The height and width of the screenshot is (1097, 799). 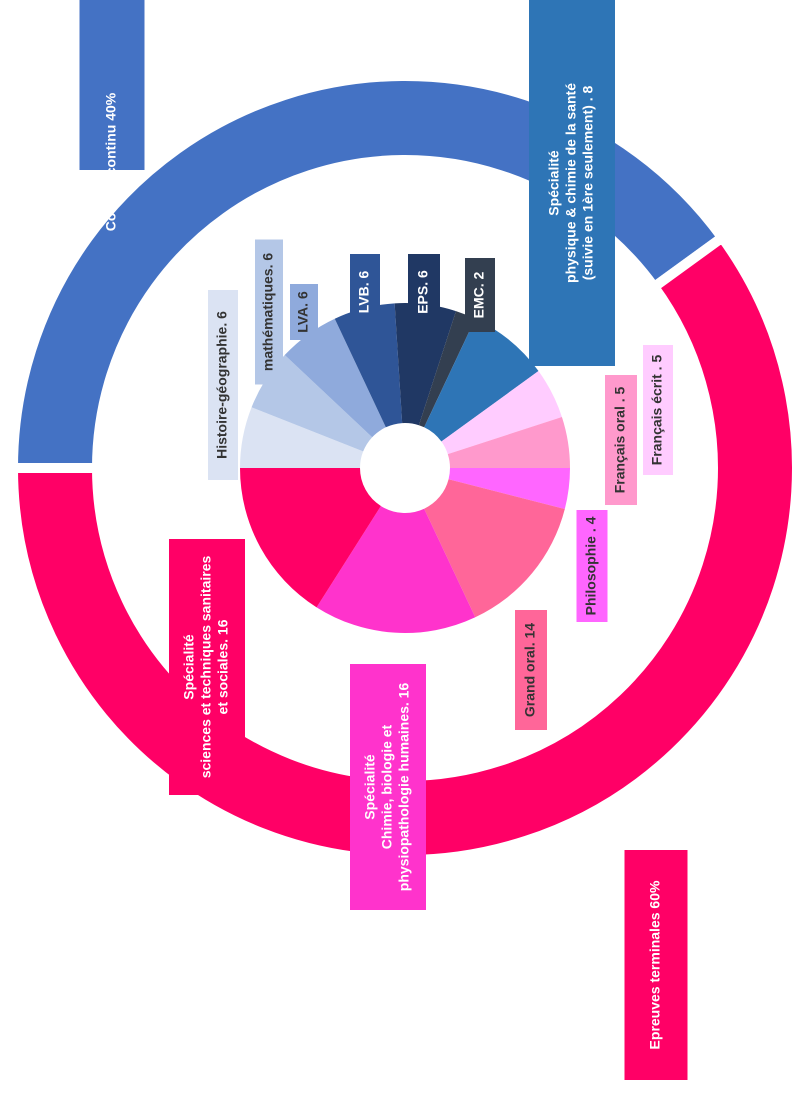 I want to click on label-text: Histoire-géographie. 6, so click(x=222, y=385).